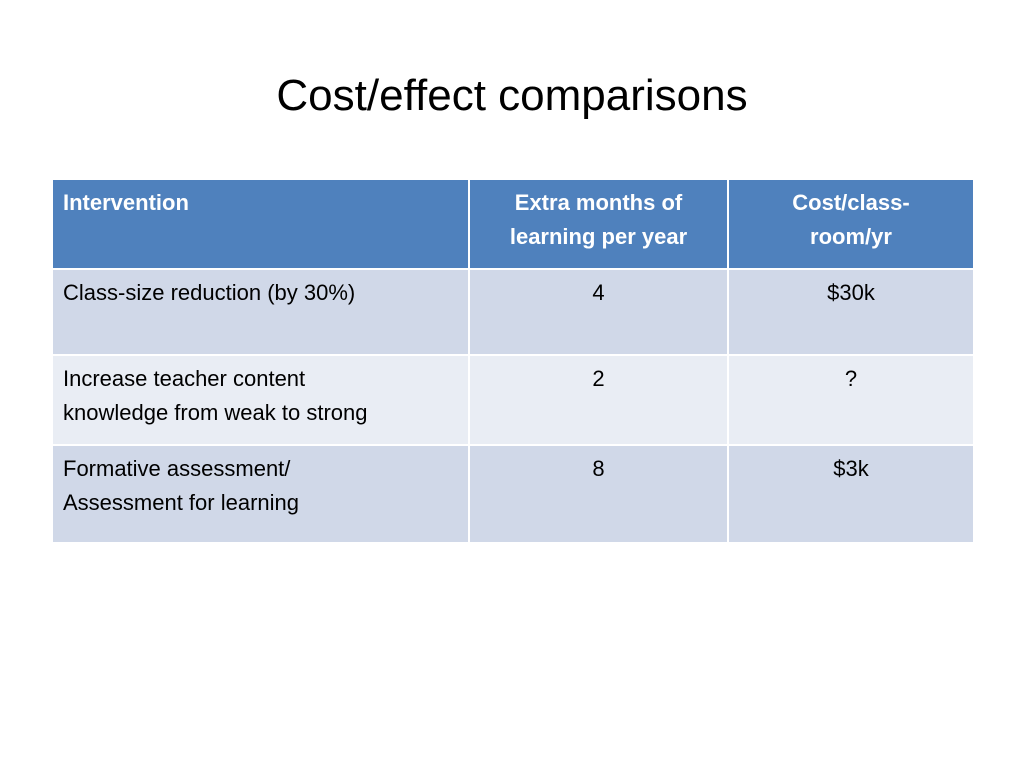 The image size is (1024, 768). I want to click on header-cost-line1: Cost/class-, so click(851, 202).